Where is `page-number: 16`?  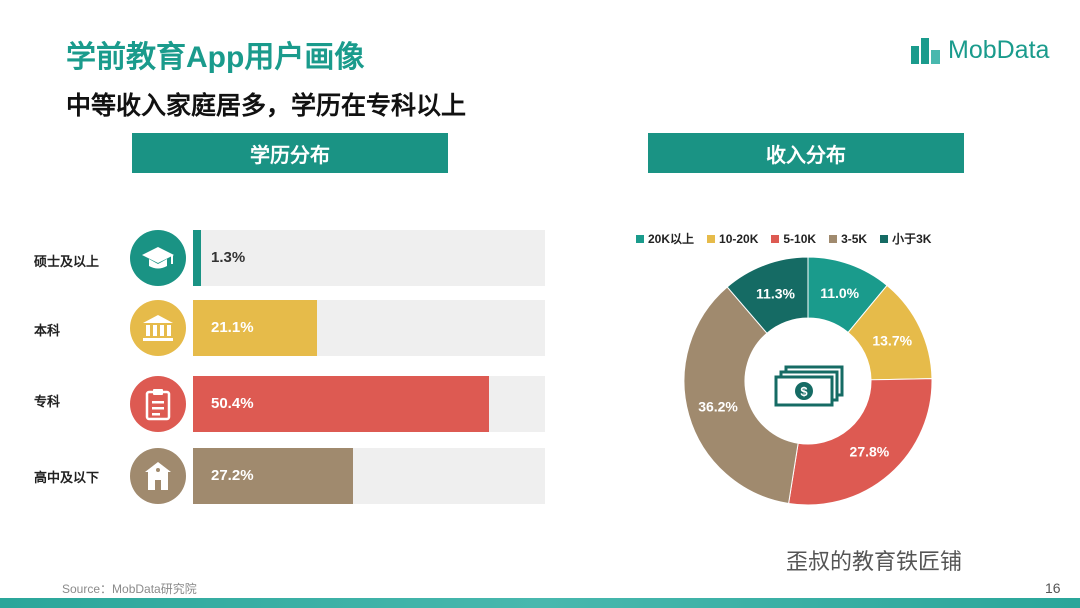
page-number: 16 is located at coordinates (1053, 588).